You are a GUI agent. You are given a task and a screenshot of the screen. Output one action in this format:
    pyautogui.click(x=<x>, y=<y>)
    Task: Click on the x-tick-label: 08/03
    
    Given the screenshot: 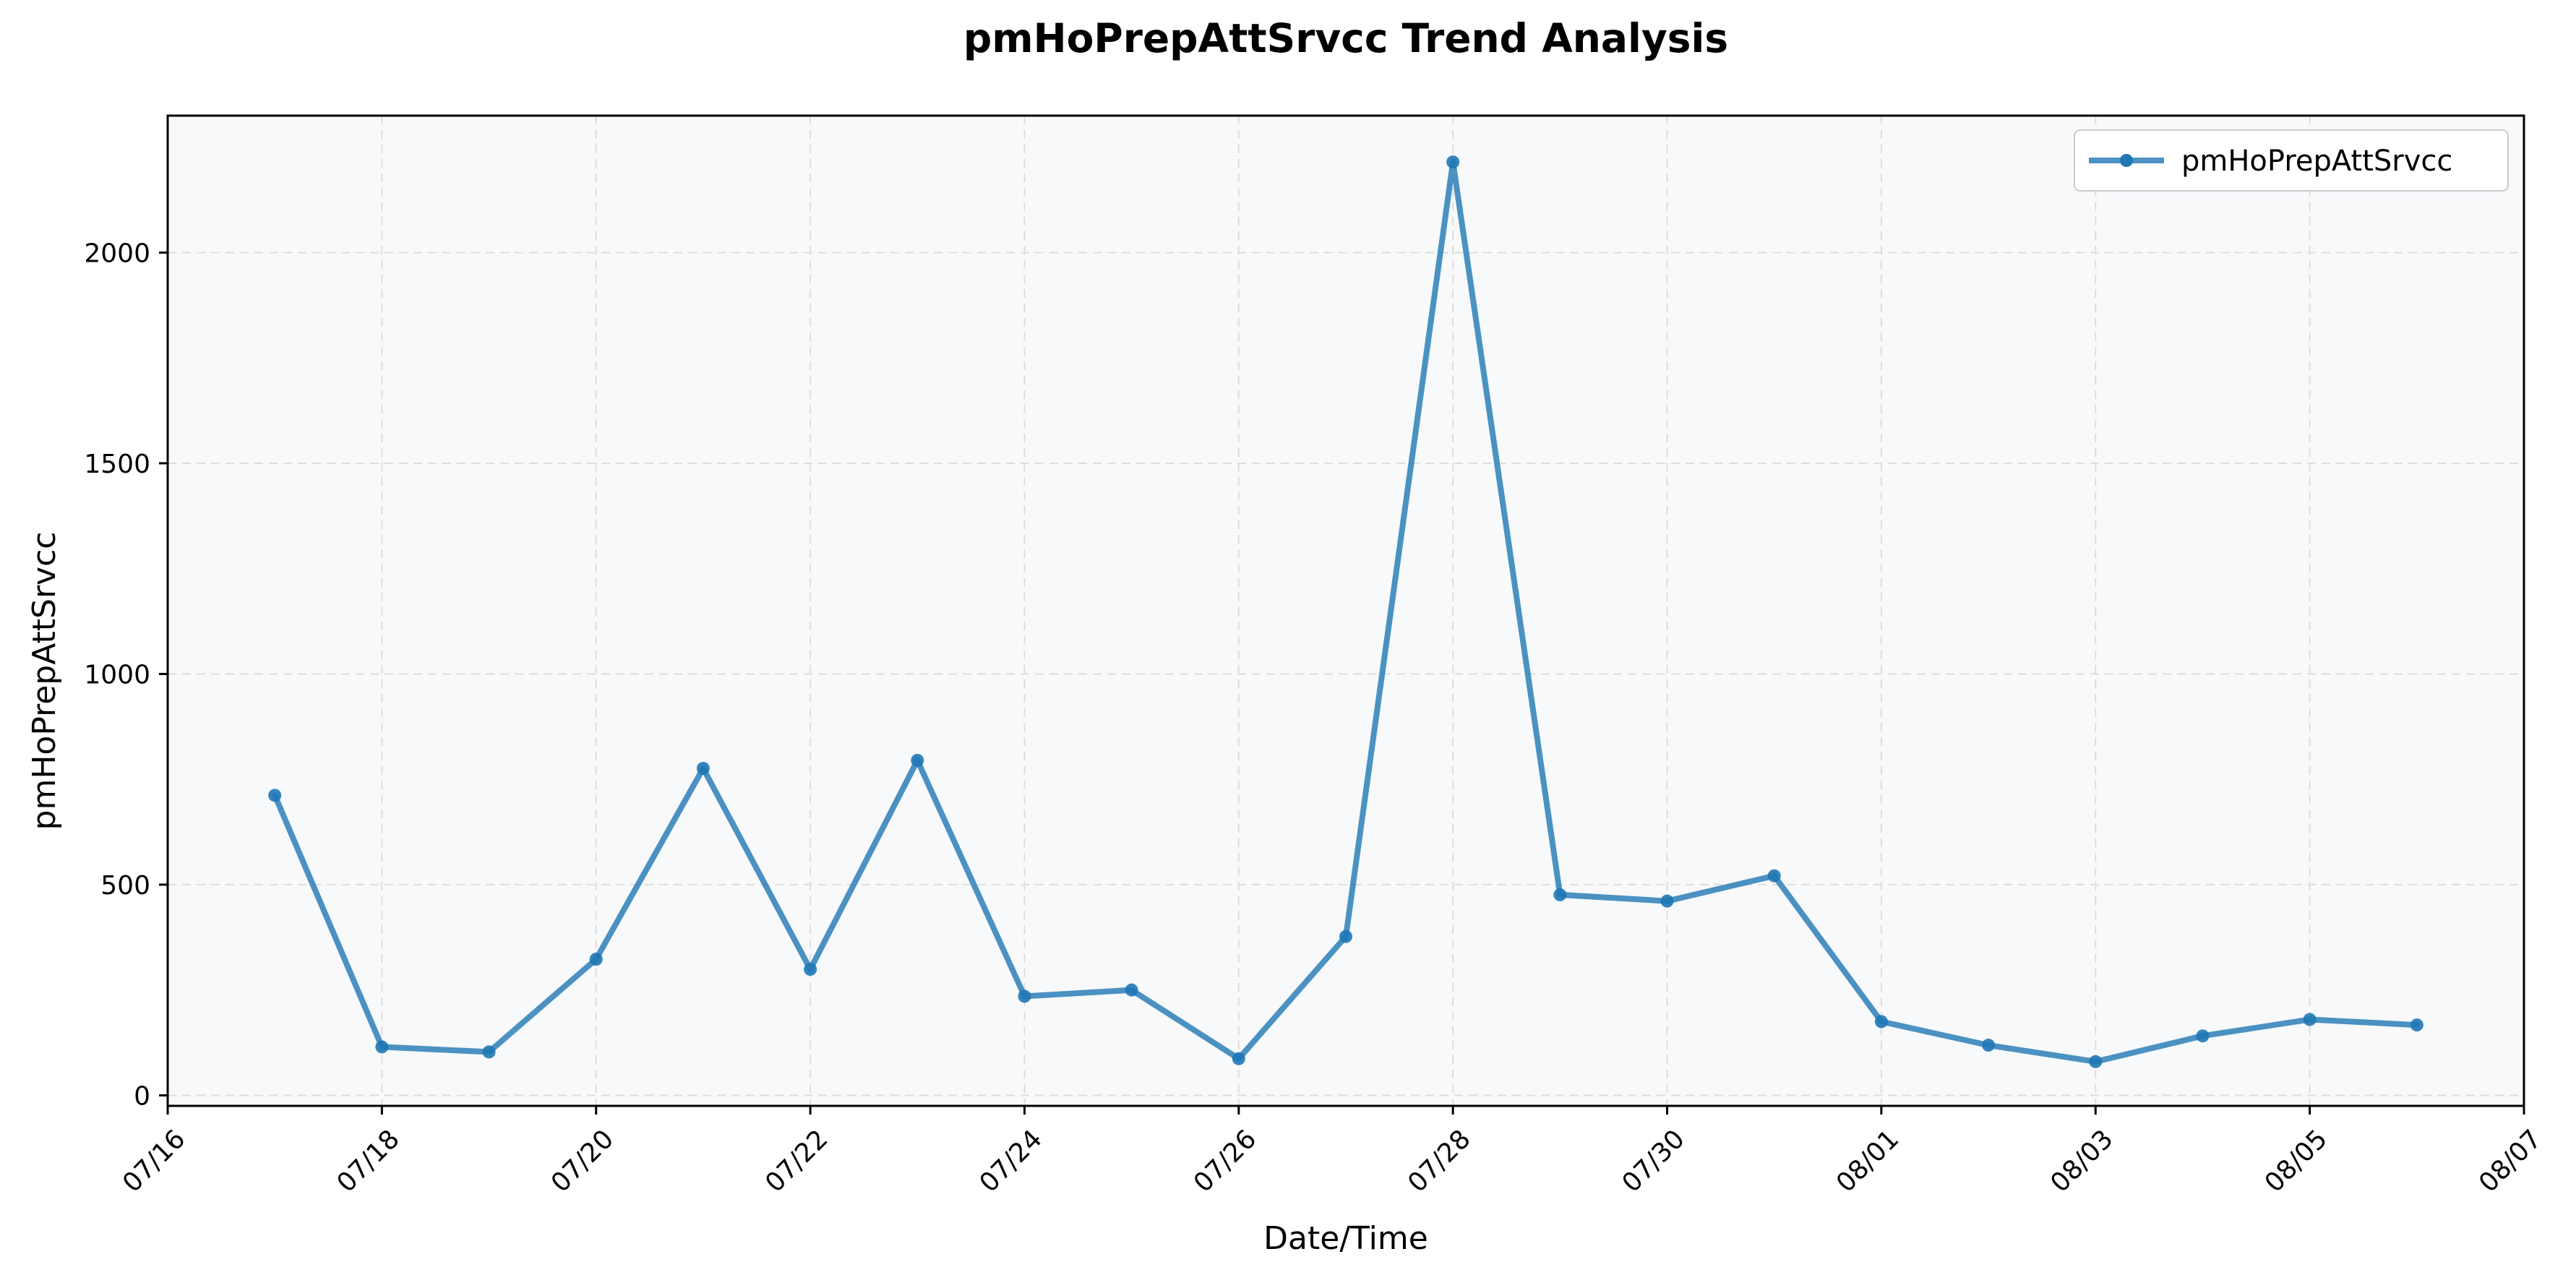 What is the action you would take?
    pyautogui.click(x=2081, y=1161)
    